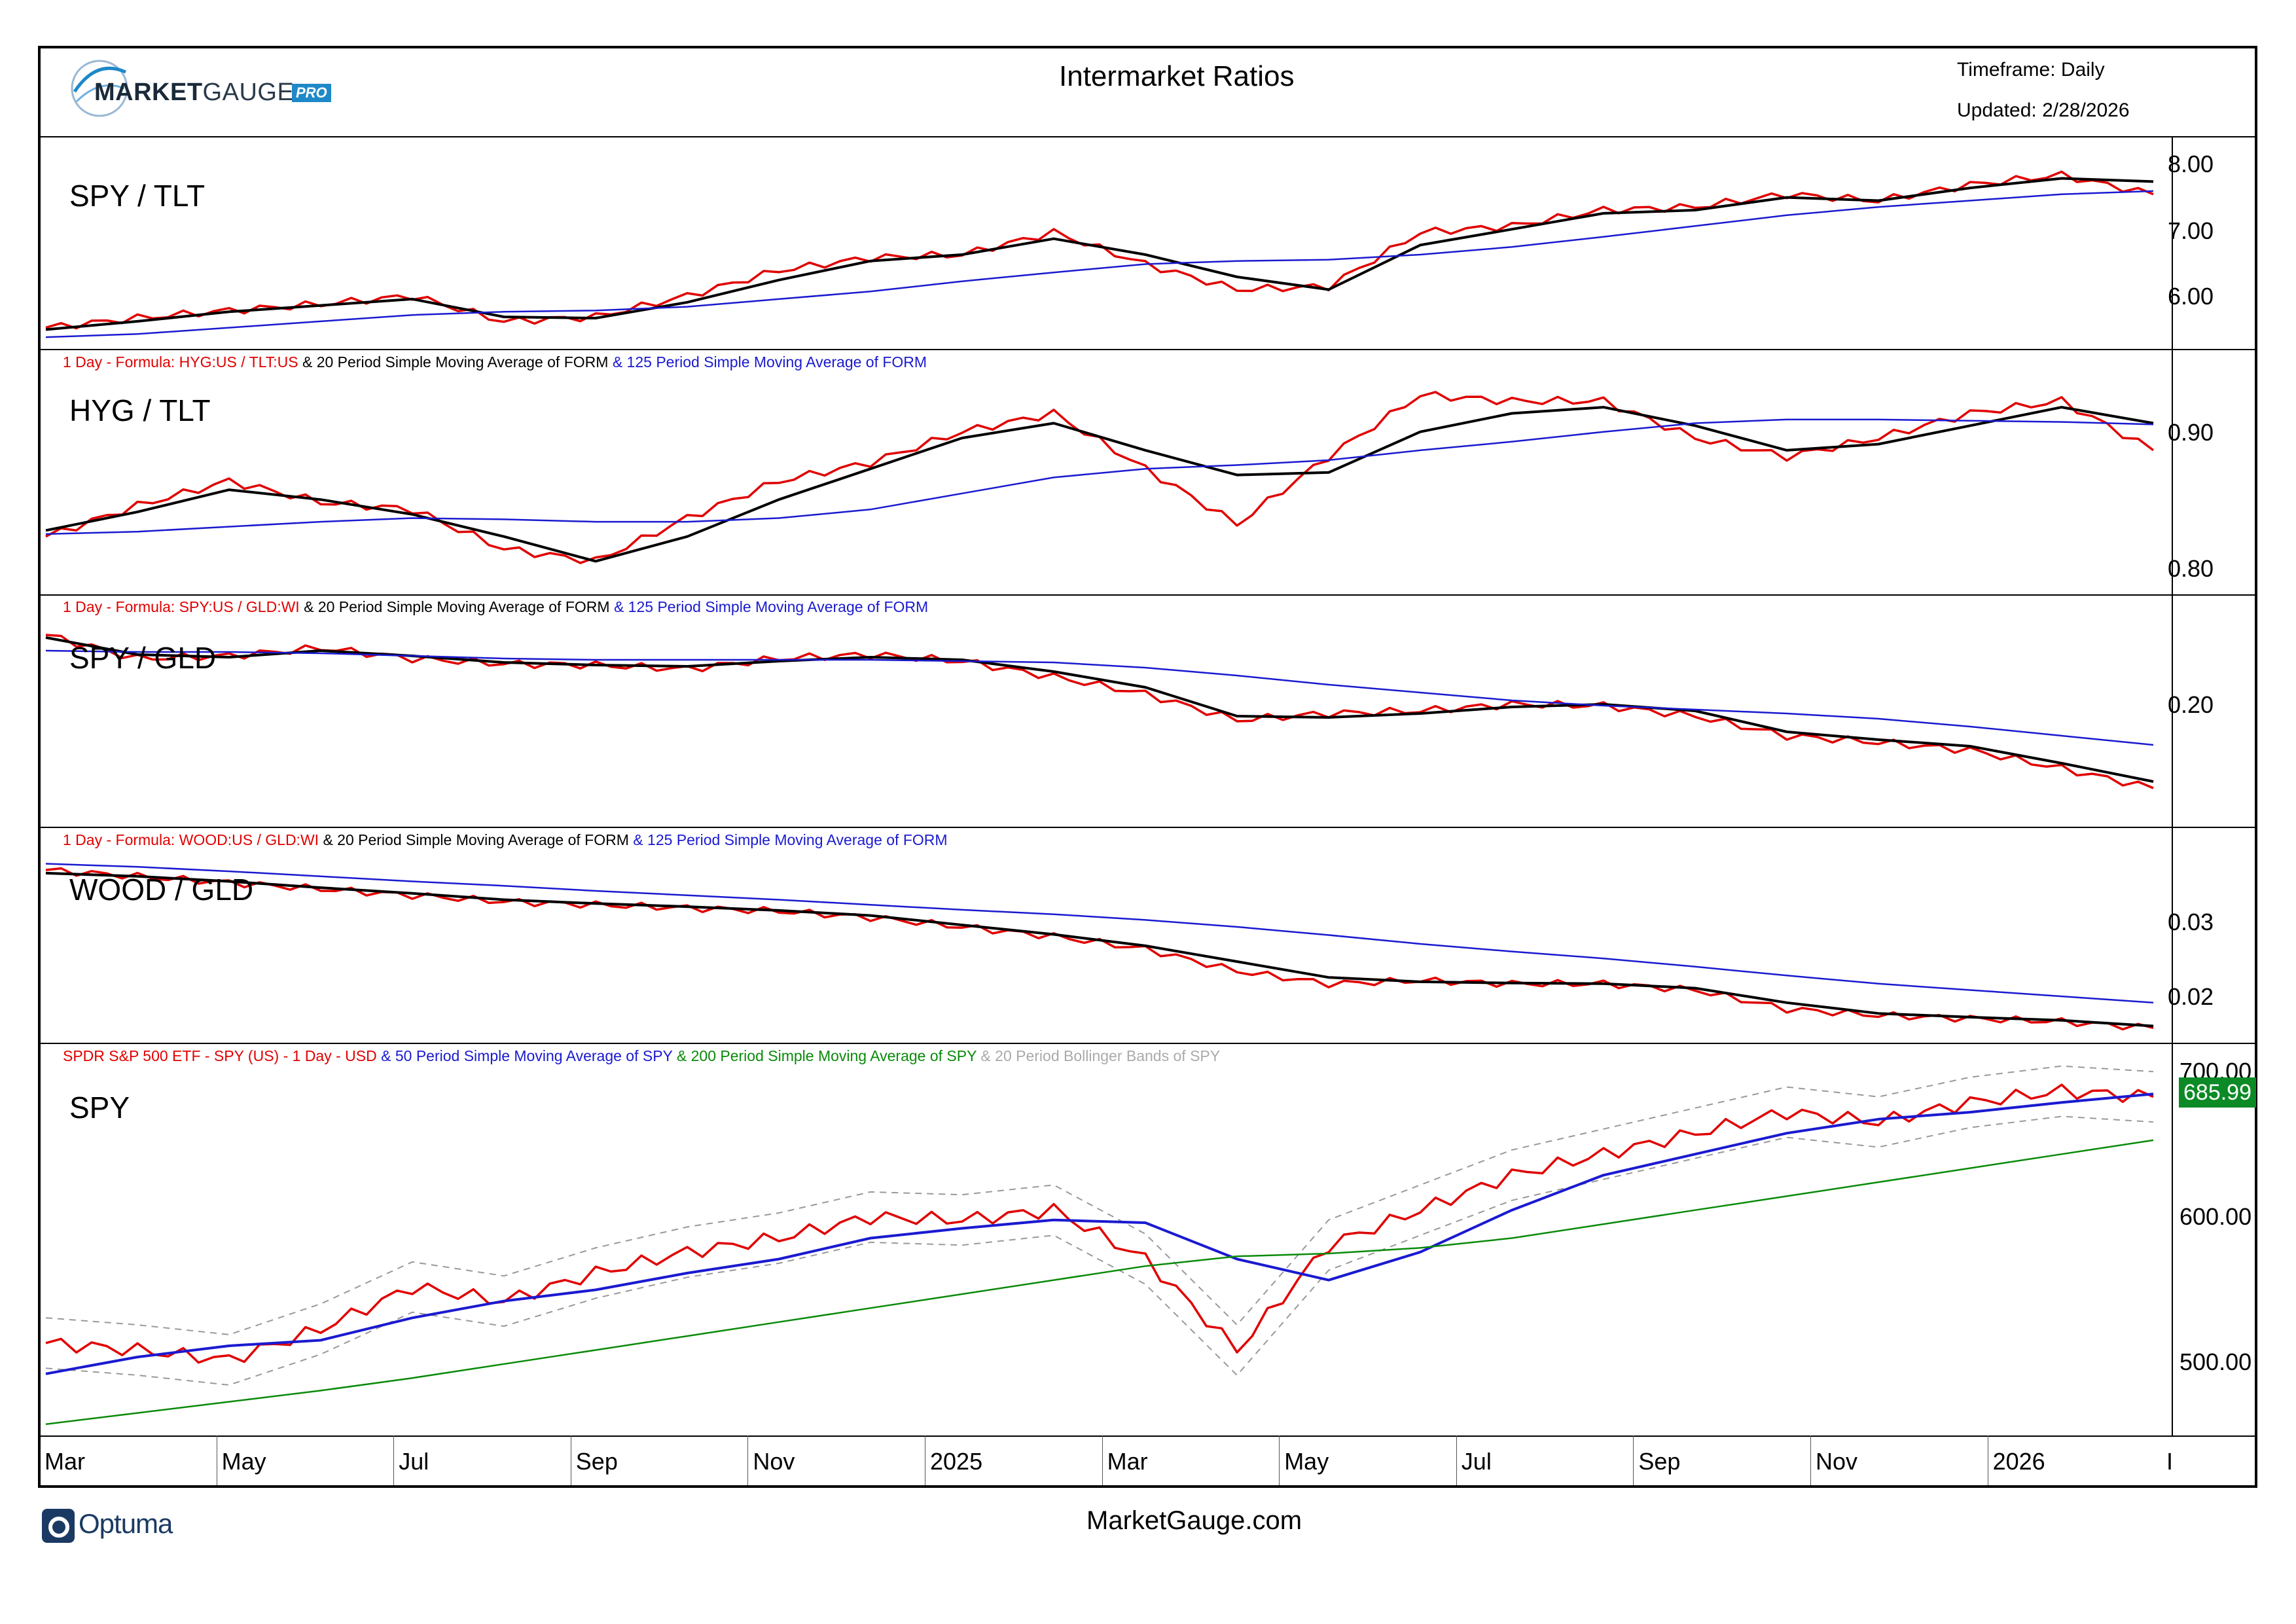 The width and height of the screenshot is (2296, 1624). Describe the element at coordinates (2172, 786) in the screenshot. I see `y-axis-line` at that location.